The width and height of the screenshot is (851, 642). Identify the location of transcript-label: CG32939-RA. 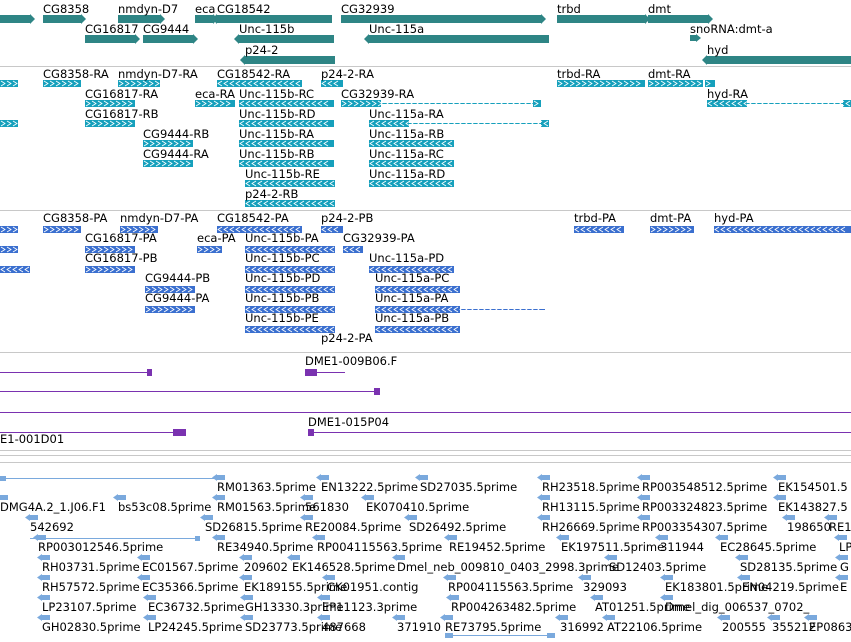
(378, 94).